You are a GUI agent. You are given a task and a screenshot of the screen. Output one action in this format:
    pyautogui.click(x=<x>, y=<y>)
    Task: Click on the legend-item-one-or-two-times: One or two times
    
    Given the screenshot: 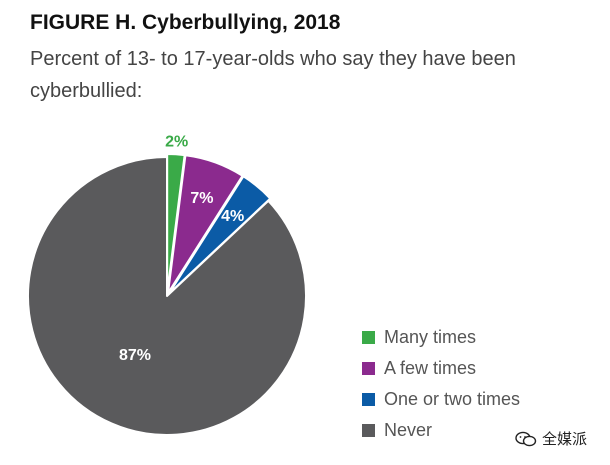 What is the action you would take?
    pyautogui.click(x=441, y=399)
    